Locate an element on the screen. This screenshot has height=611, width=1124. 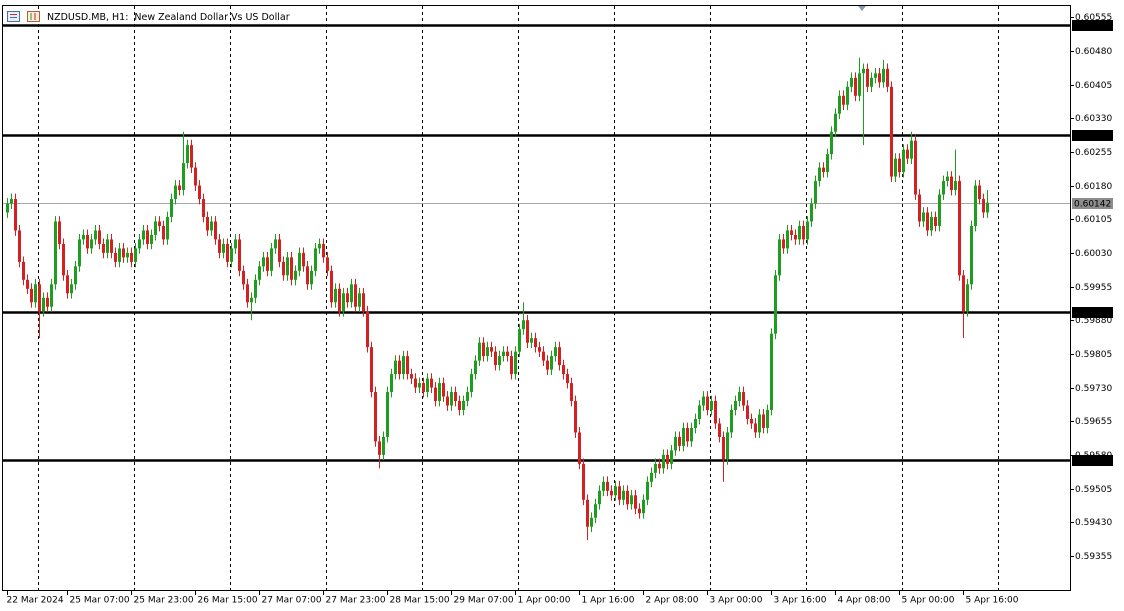
x-tick-label: 29 Mar 07:00 is located at coordinates (484, 601).